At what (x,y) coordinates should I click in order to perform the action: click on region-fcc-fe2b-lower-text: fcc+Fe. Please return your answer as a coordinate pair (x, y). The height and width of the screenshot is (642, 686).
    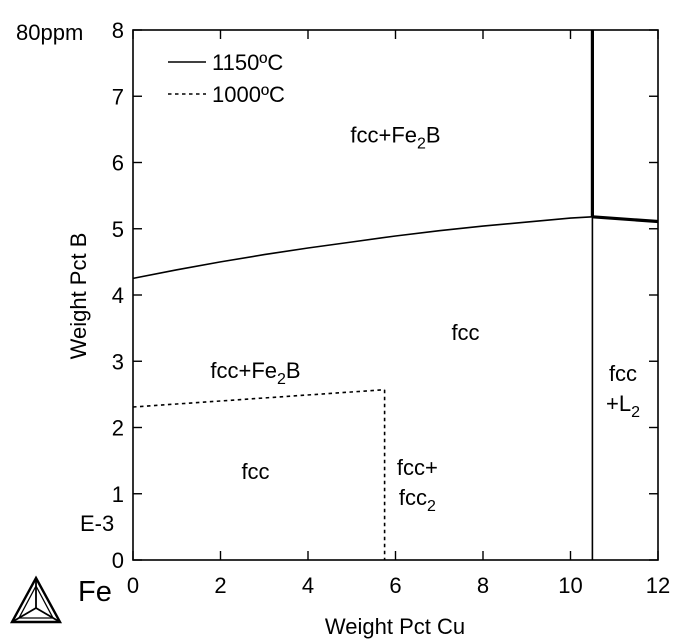
    Looking at the image, I should click on (243, 370).